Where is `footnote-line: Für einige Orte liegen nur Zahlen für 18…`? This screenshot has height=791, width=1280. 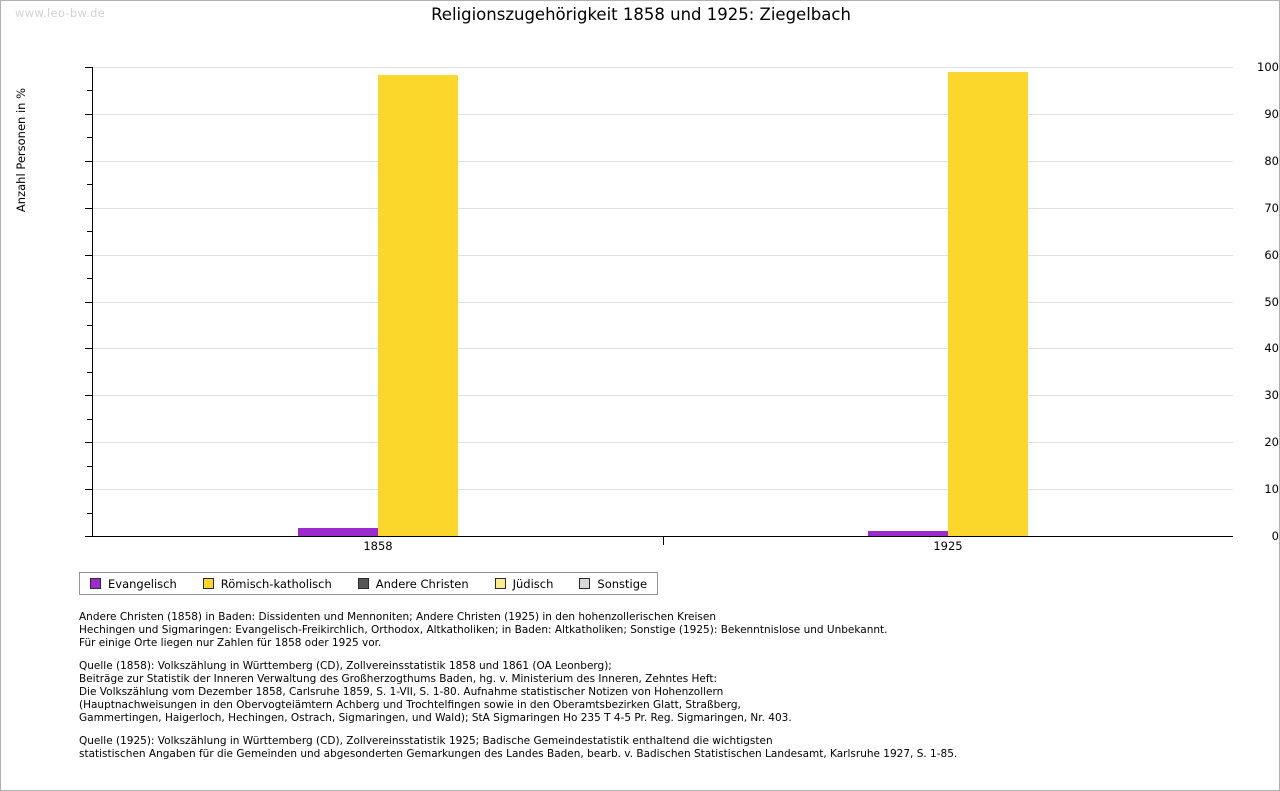
footnote-line: Für einige Orte liegen nur Zahlen für 18… is located at coordinates (230, 642).